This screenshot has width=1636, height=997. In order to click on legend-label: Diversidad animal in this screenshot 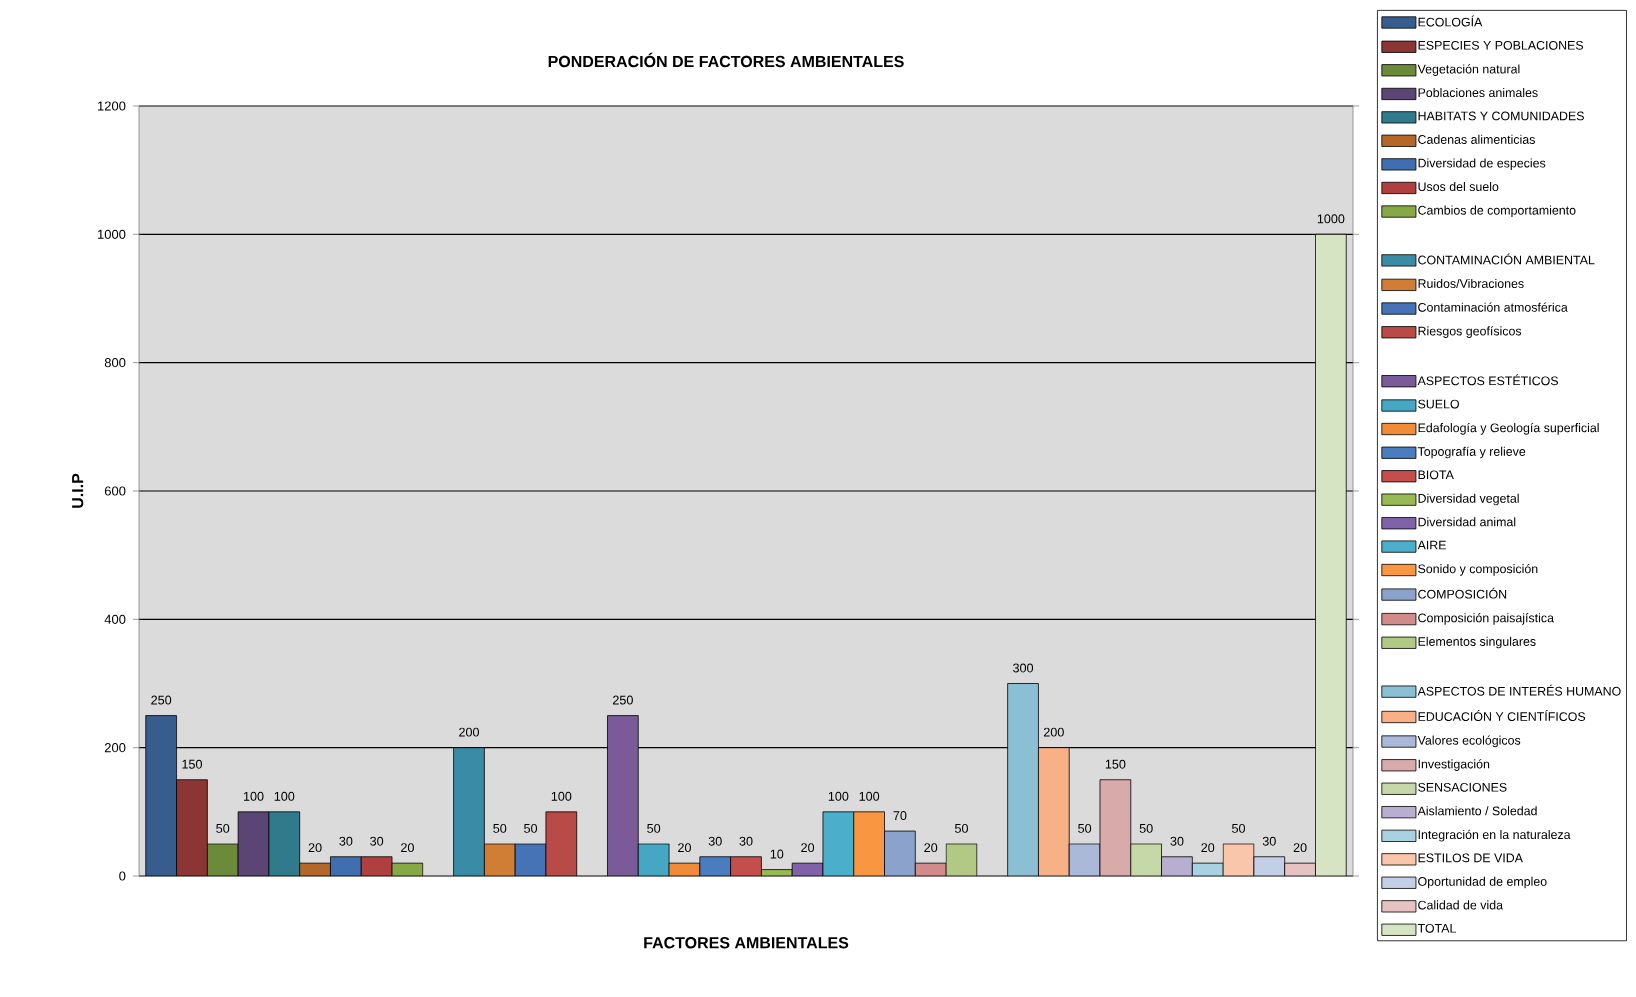, I will do `click(1467, 522)`.